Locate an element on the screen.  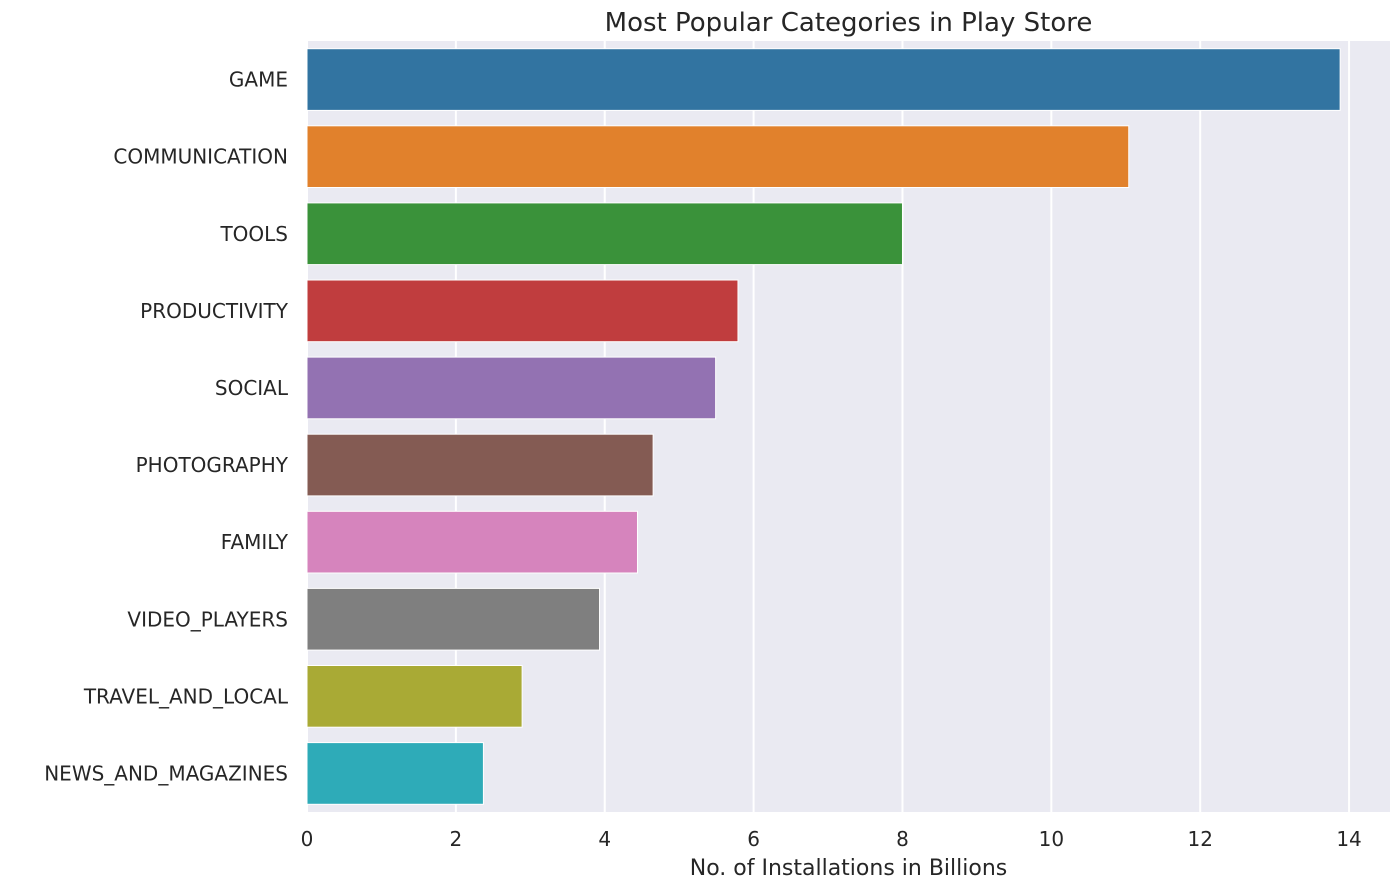
category-label: TOOLS is located at coordinates (253, 234).